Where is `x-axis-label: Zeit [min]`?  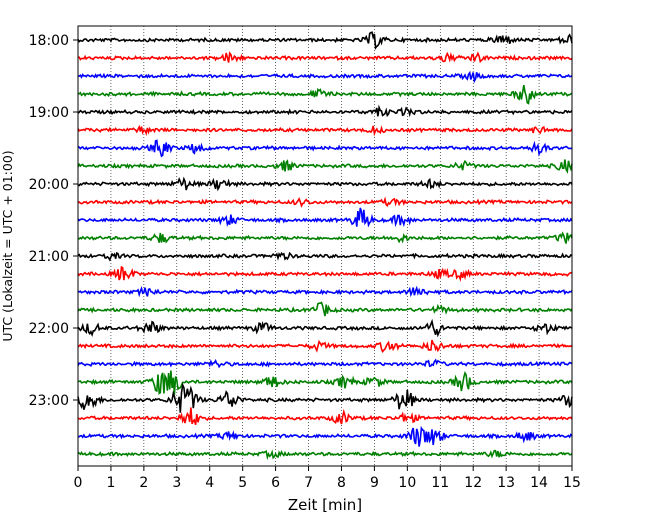 x-axis-label: Zeit [min] is located at coordinates (325, 505).